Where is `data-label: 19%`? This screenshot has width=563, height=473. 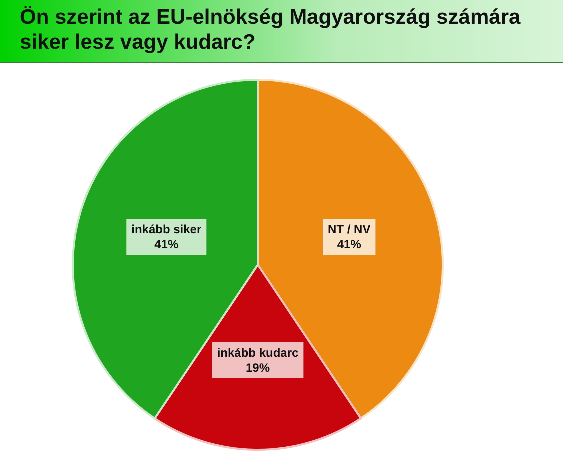 data-label: 19% is located at coordinates (258, 368).